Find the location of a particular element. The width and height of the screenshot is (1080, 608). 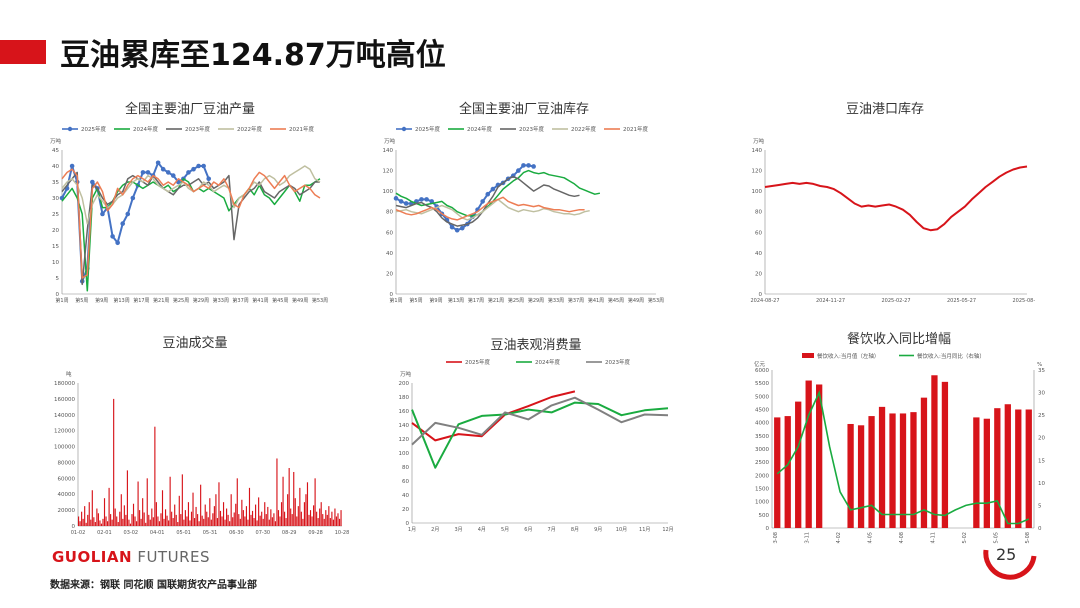

x-tick-label: 第5周 is located at coordinates (81, 300).